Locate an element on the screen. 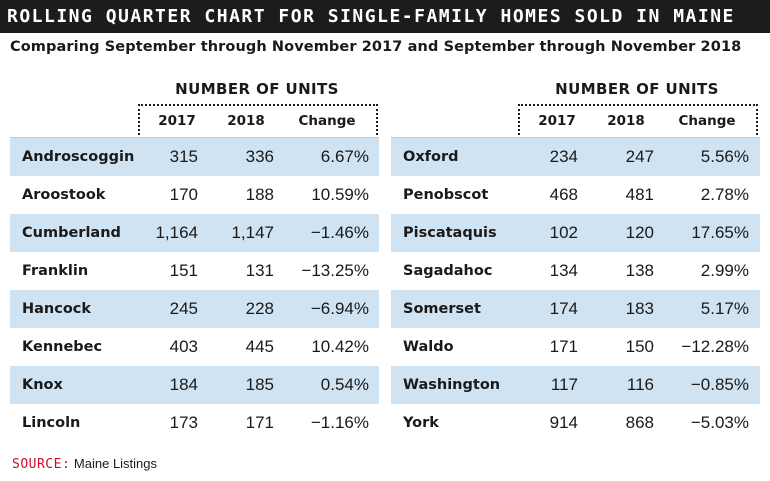 This screenshot has width=770, height=481. units-2018: 183 is located at coordinates (639, 308).